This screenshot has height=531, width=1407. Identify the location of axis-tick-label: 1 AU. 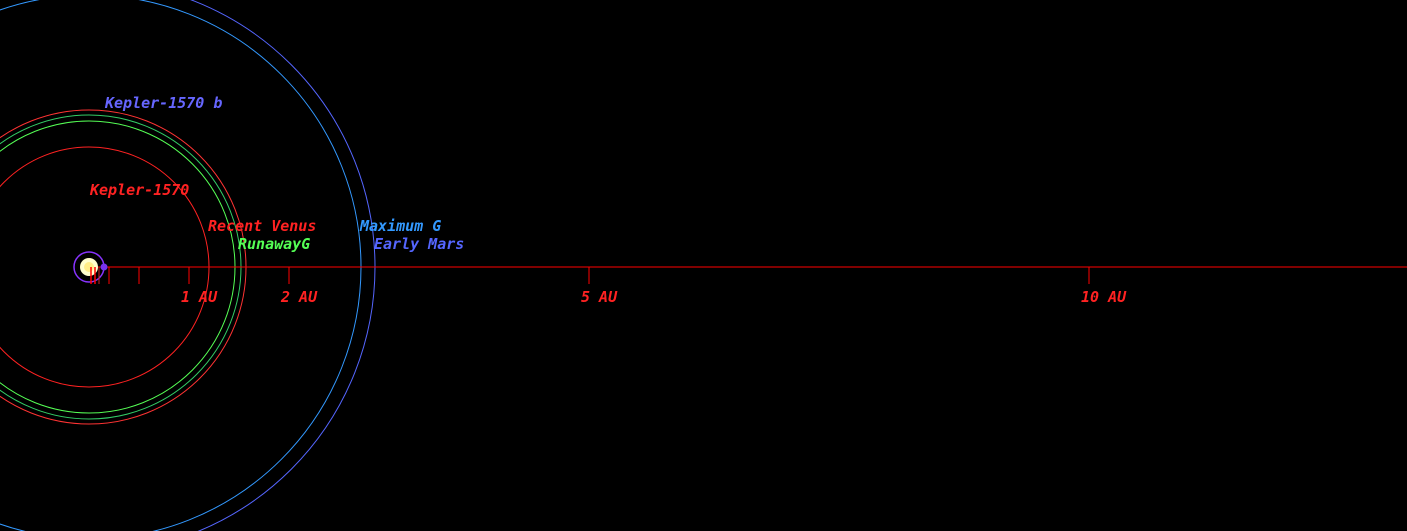
(199, 297).